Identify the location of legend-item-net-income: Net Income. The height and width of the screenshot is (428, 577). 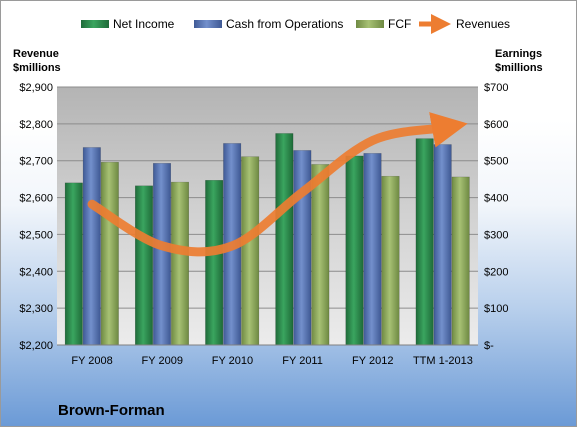
(128, 24).